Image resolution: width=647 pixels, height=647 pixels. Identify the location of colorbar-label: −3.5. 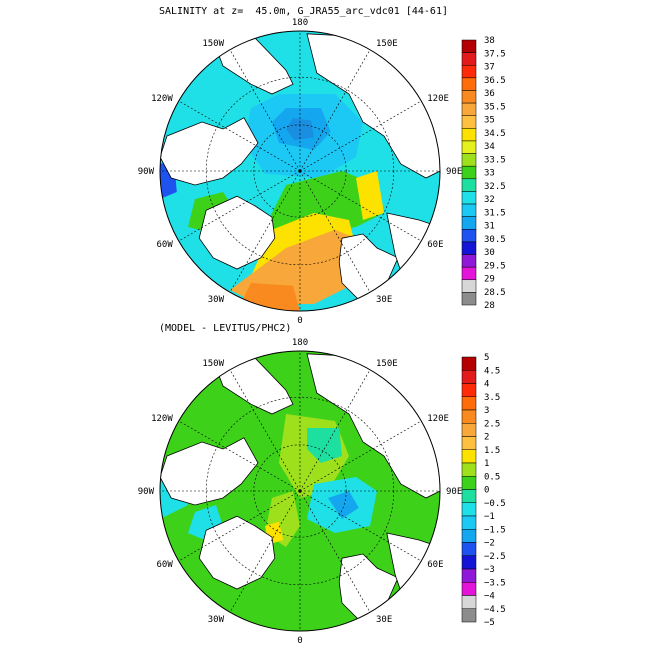
(495, 583).